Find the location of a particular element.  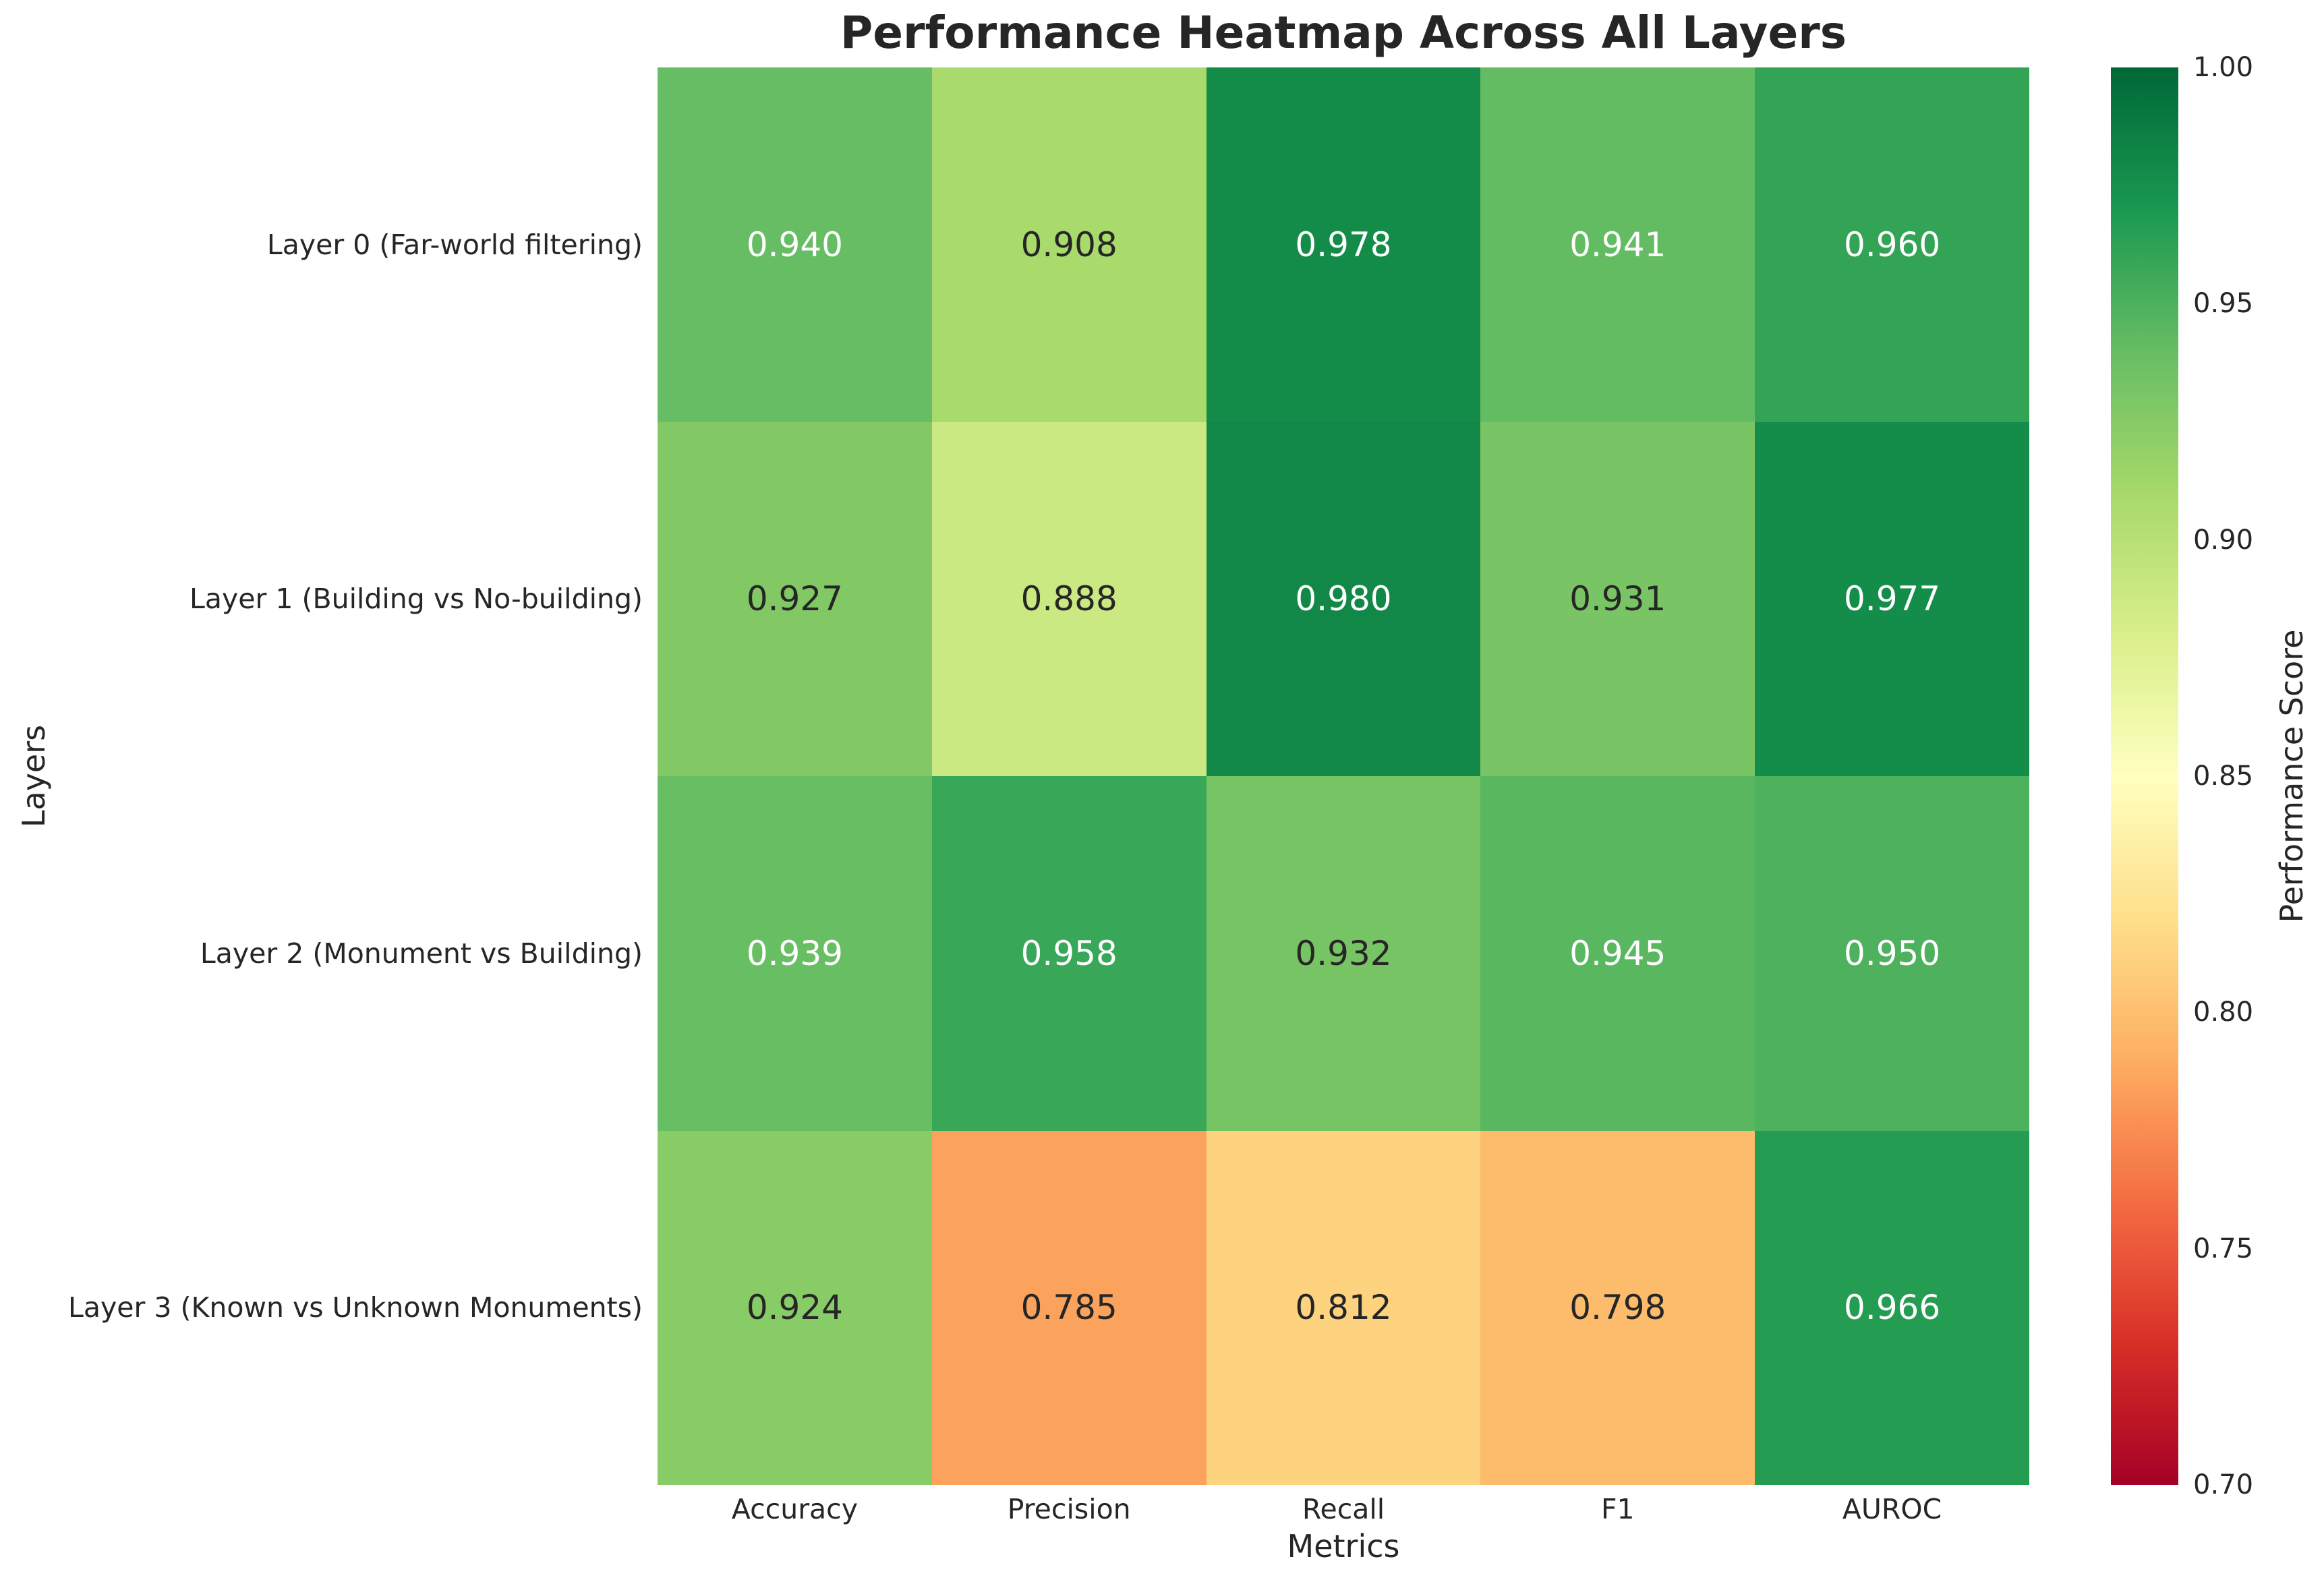

cell-value: 0.939 is located at coordinates (794, 953).